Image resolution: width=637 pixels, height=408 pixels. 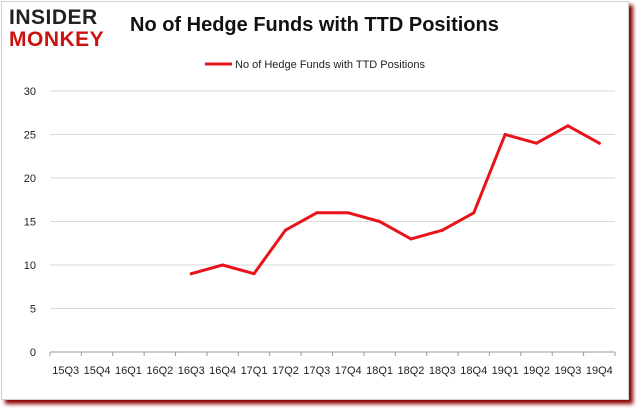 I want to click on y-axis-ticks: 0 5 10 15 20 25 30, so click(x=30, y=222).